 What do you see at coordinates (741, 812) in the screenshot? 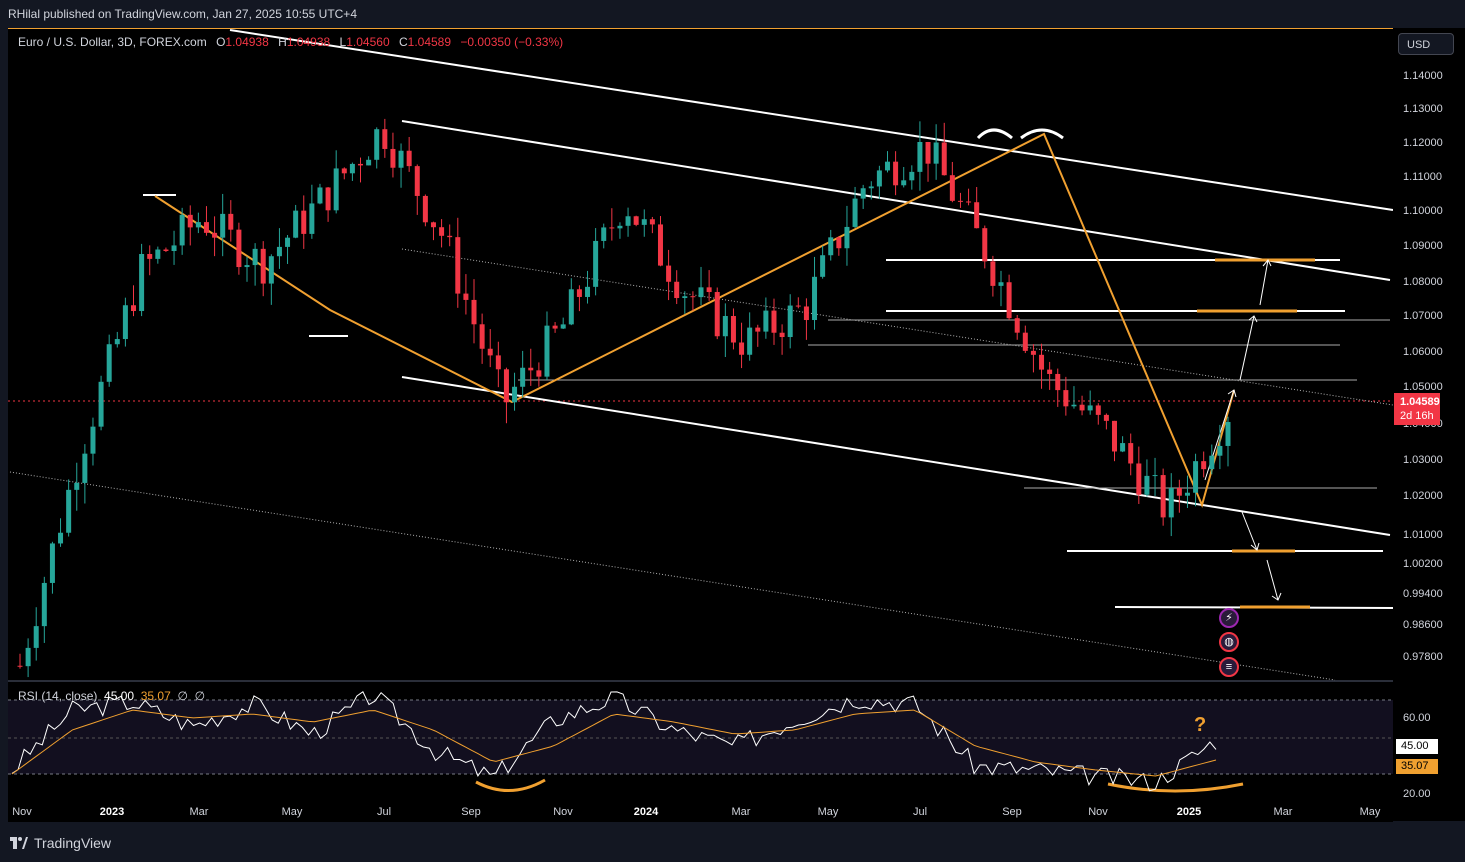
I see `time-label: Mar` at bounding box center [741, 812].